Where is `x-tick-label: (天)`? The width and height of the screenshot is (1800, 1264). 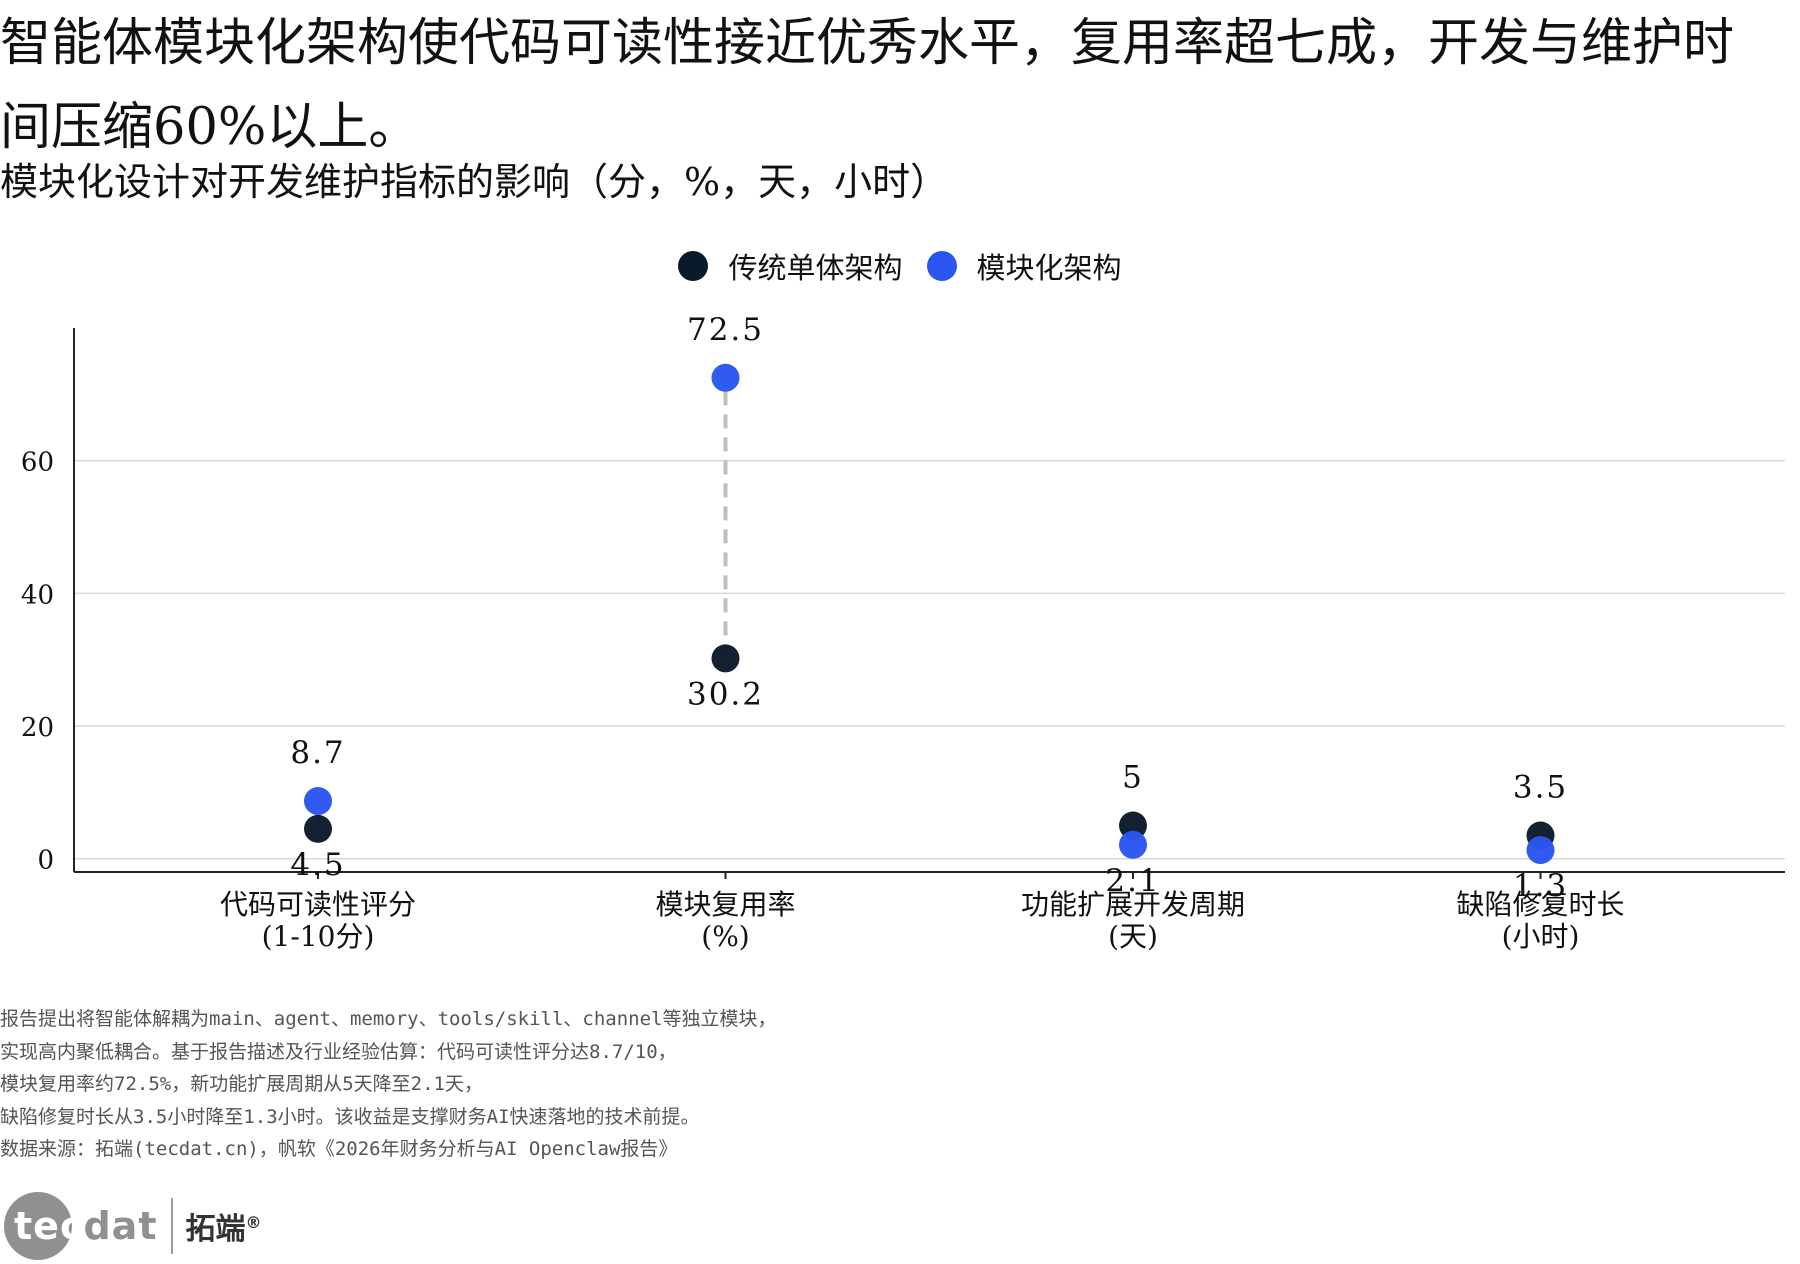 x-tick-label: (天) is located at coordinates (1133, 936).